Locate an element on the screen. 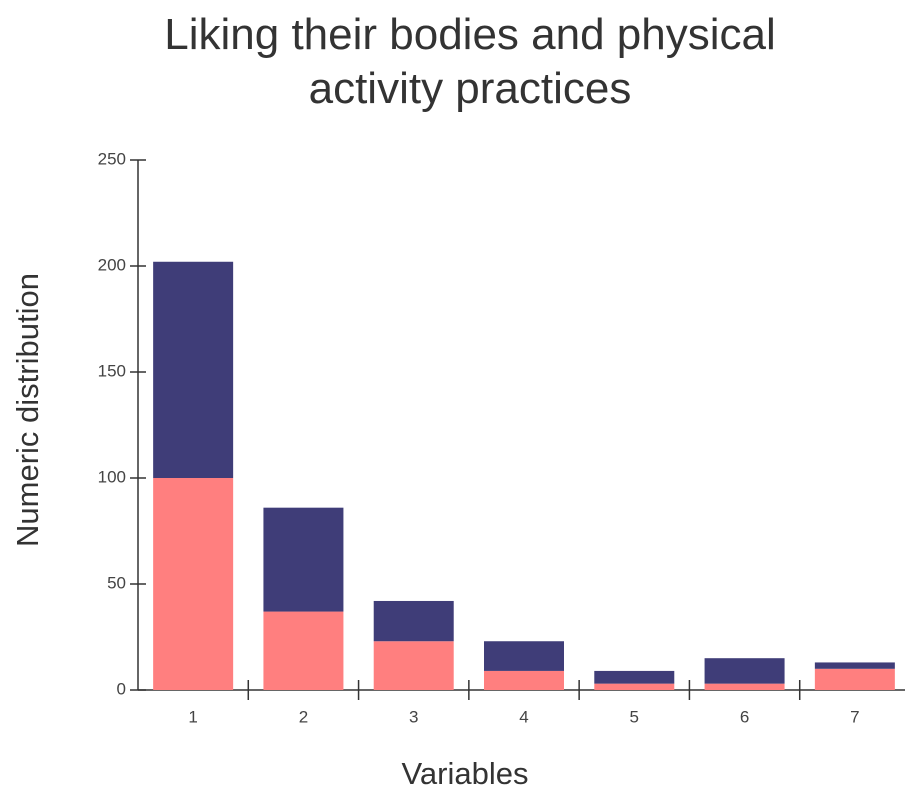 This screenshot has height=792, width=910. x-tick-label: 6 is located at coordinates (744, 716).